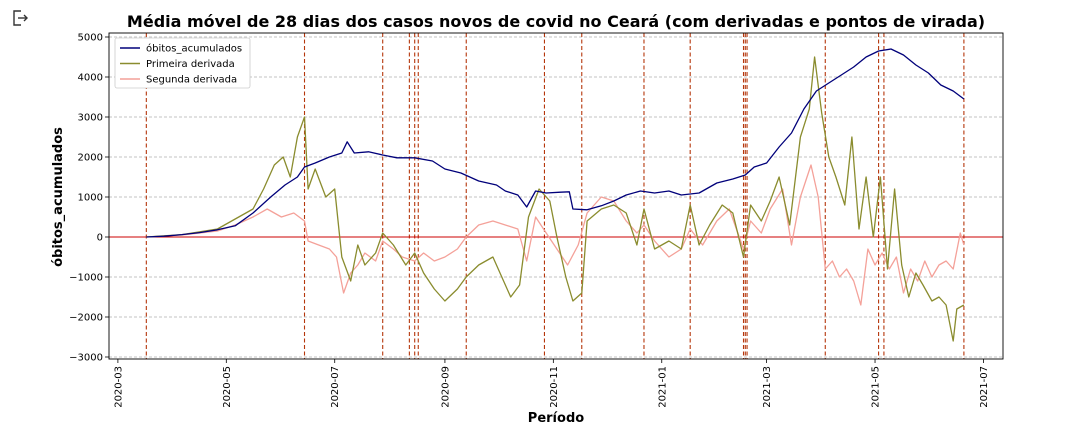 This screenshot has width=1071, height=434. I want to click on y-tick-label: −2000, so click(86, 318).